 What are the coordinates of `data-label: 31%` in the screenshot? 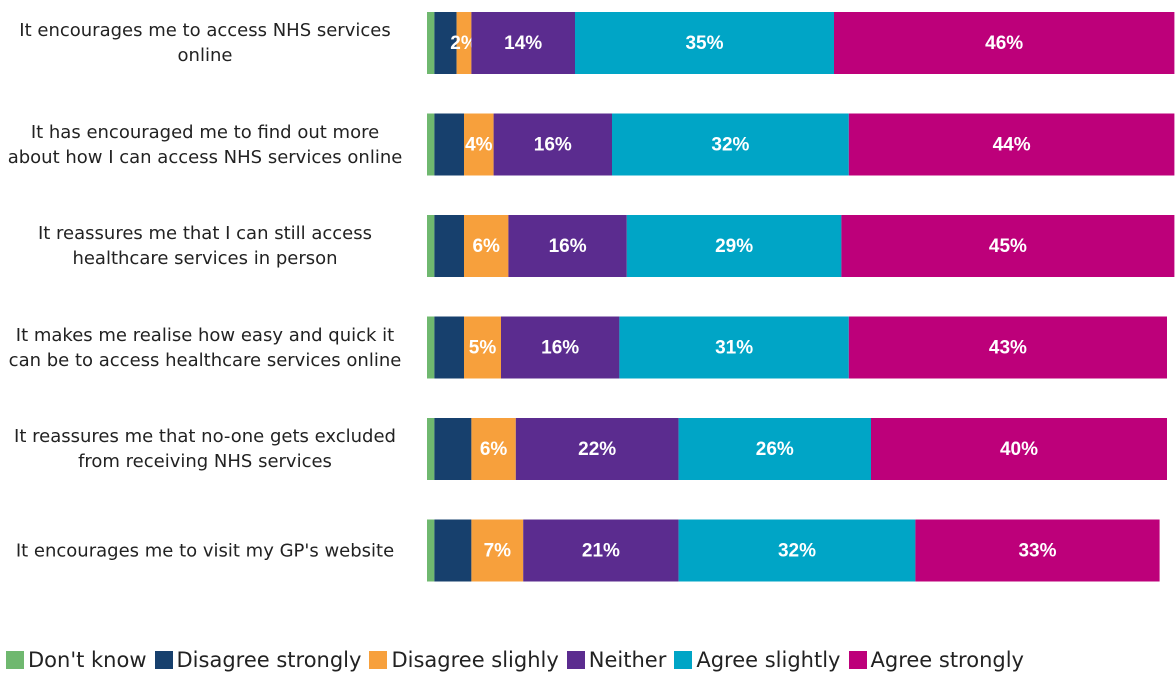 It's located at (734, 348).